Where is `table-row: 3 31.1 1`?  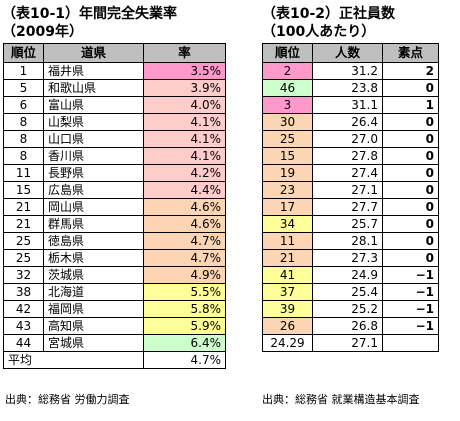 table-row: 3 31.1 1 is located at coordinates (350, 105).